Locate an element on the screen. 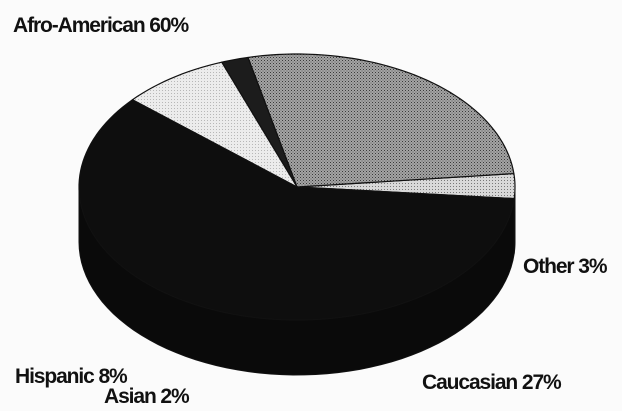 The width and height of the screenshot is (622, 411). pie-slice-caucasian is located at coordinates (381, 120).